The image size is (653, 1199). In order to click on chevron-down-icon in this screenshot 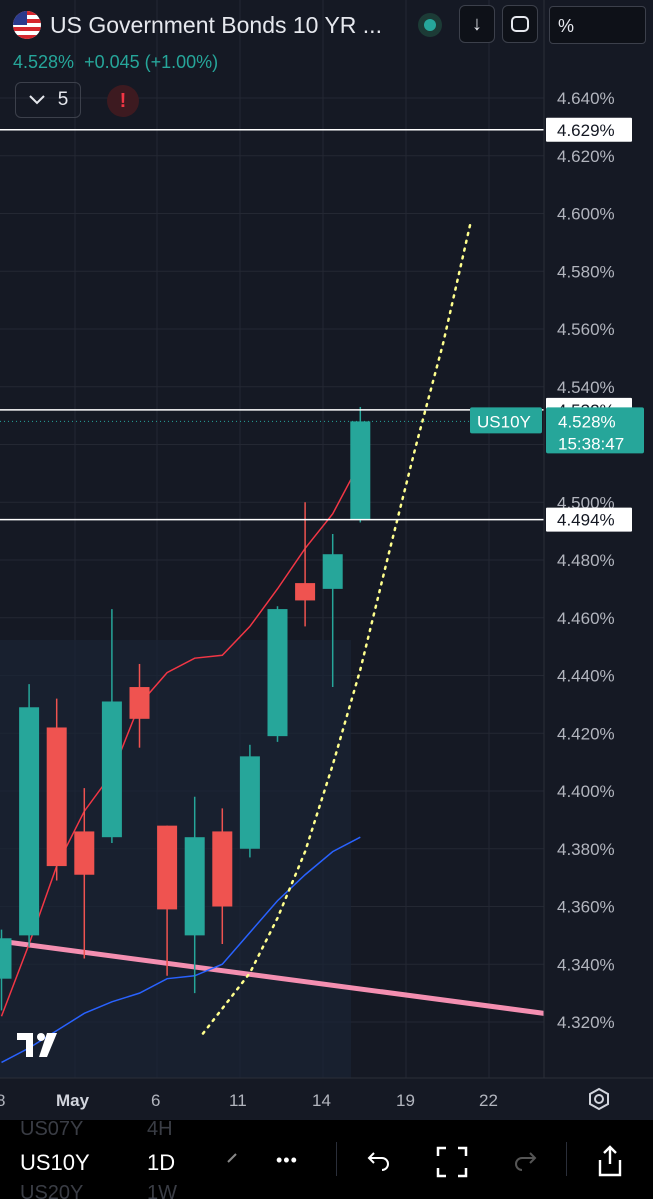, I will do `click(36, 100)`.